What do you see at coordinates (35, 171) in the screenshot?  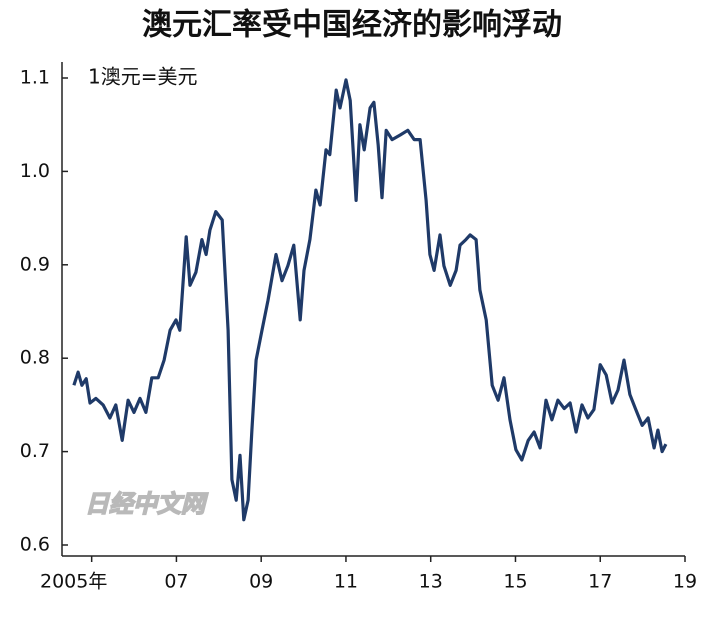 I see `y-tick-label: 1.0` at bounding box center [35, 171].